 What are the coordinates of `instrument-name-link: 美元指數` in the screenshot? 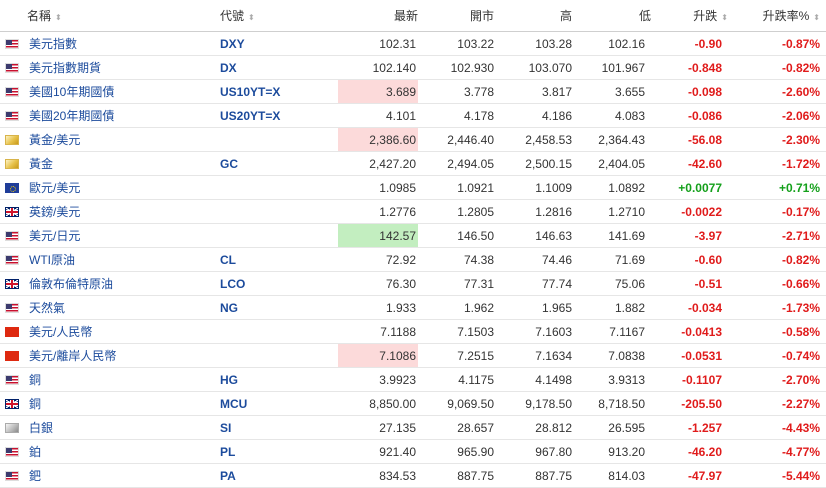 It's located at (123, 43).